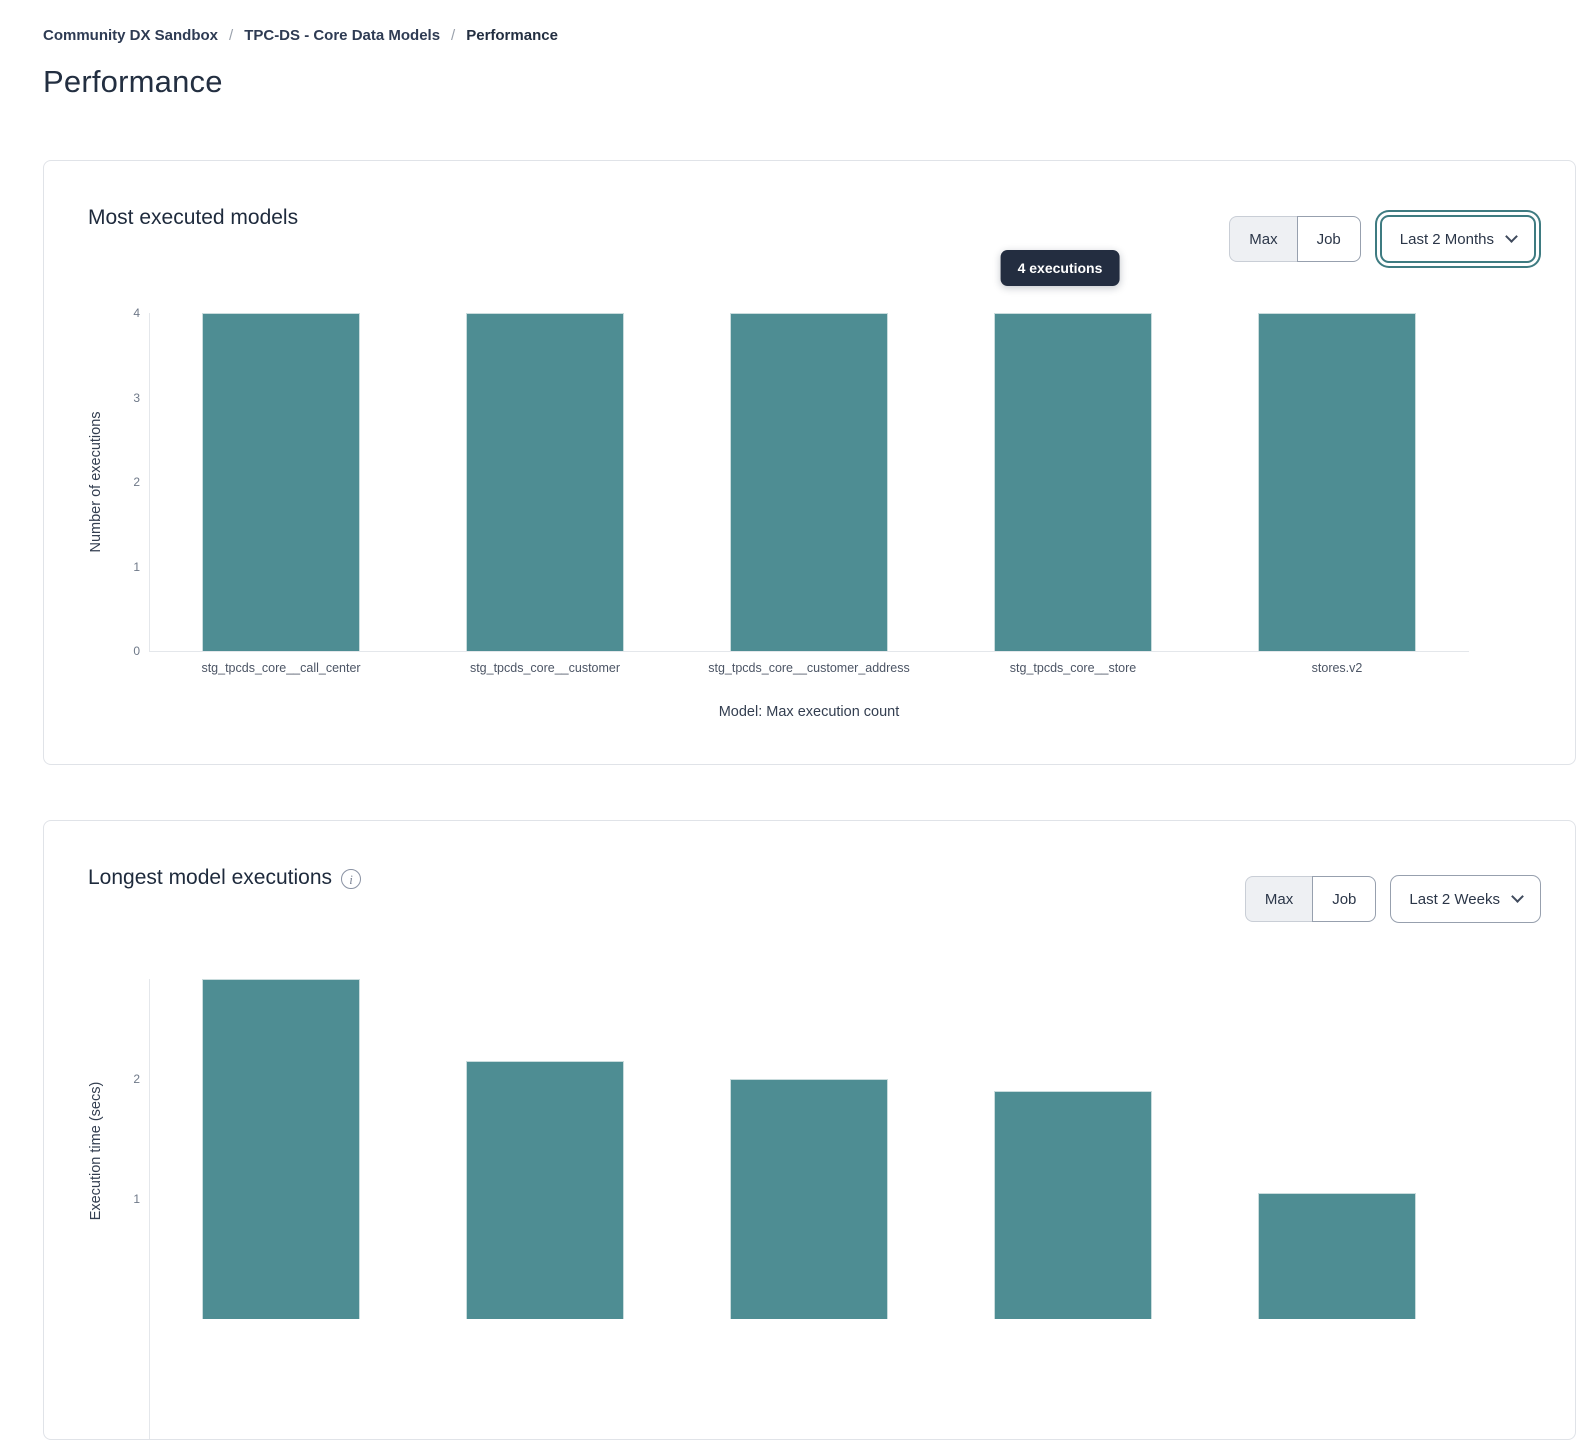 The height and width of the screenshot is (1440, 1584). I want to click on chart-controls: Max Job Last 2 Months, so click(1385, 239).